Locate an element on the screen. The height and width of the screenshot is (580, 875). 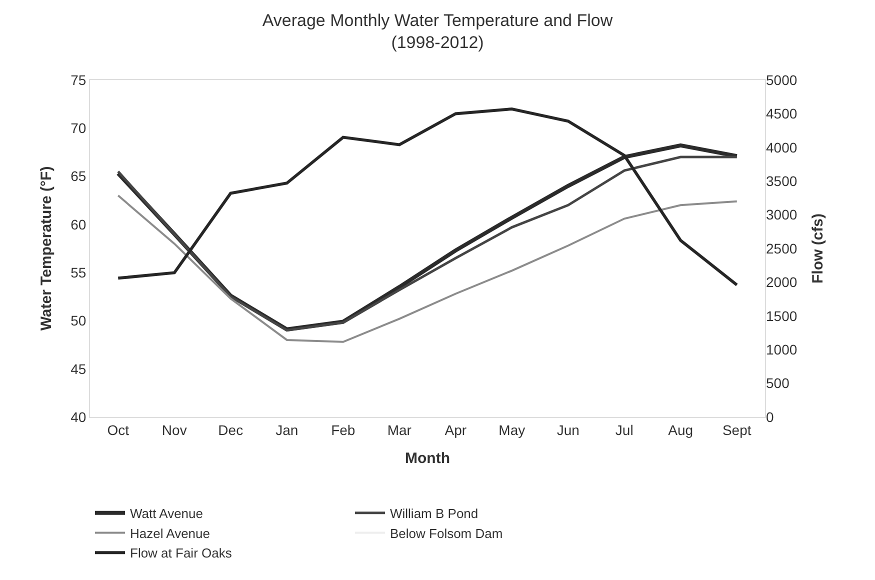
y-tick-label: 75 is located at coordinates (78, 80).